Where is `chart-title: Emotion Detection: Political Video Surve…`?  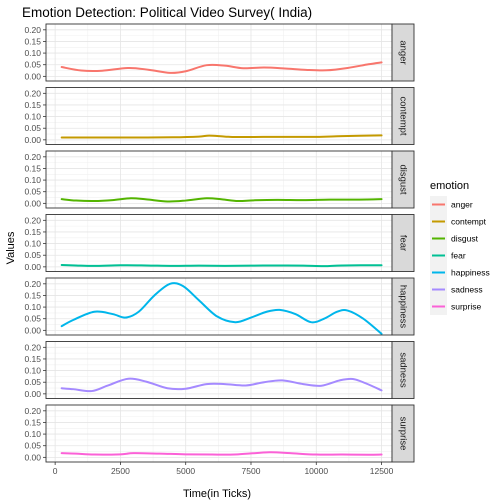
chart-title: Emotion Detection: Political Video Surve… is located at coordinates (167, 12).